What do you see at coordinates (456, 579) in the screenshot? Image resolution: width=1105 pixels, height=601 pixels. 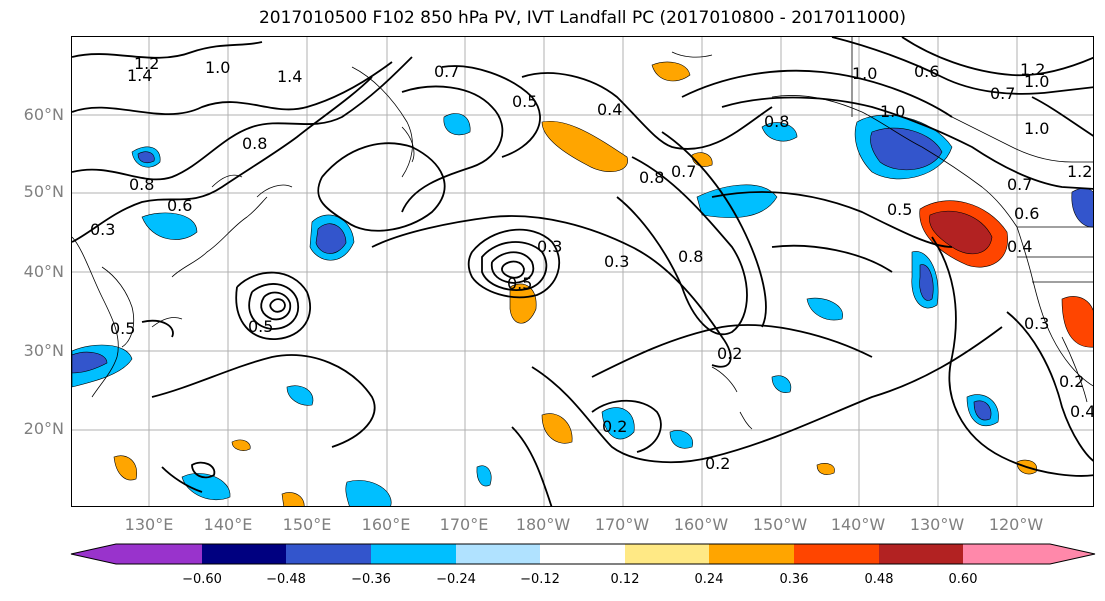 I see `colorbar-tick: −0.24` at bounding box center [456, 579].